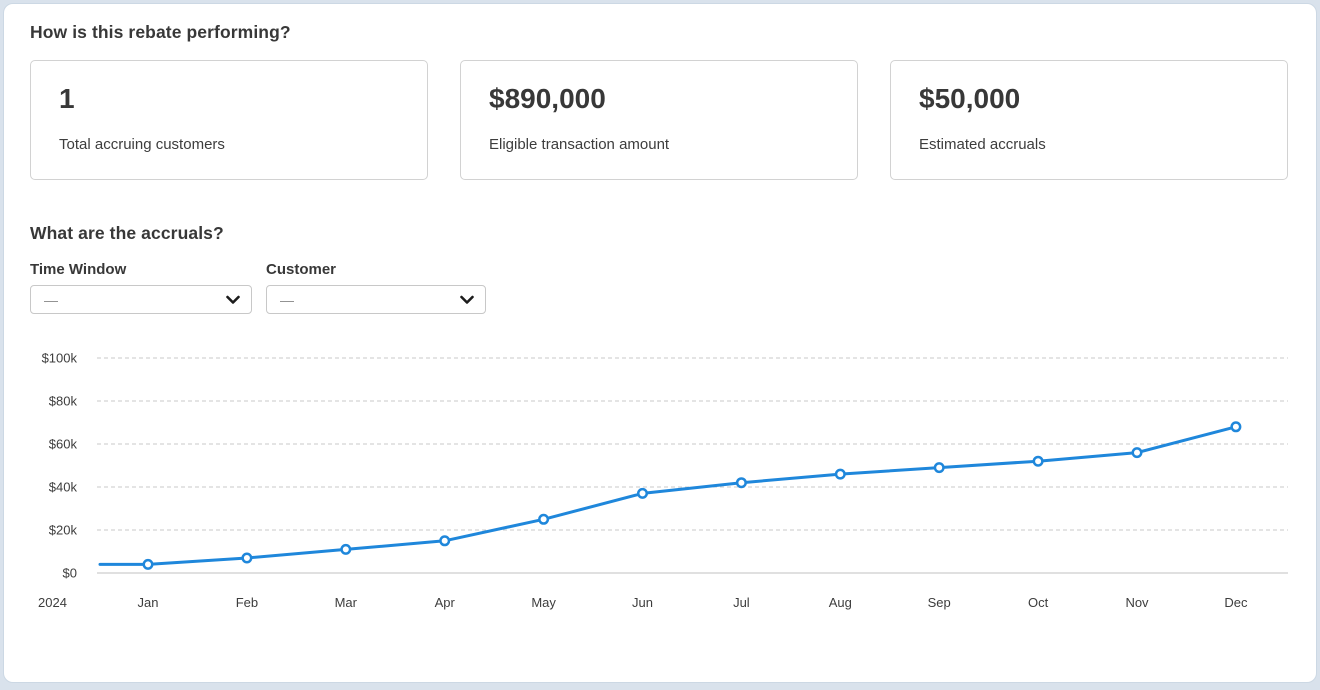 The image size is (1320, 690). What do you see at coordinates (148, 602) in the screenshot?
I see `x-axis-month-label: Jan` at bounding box center [148, 602].